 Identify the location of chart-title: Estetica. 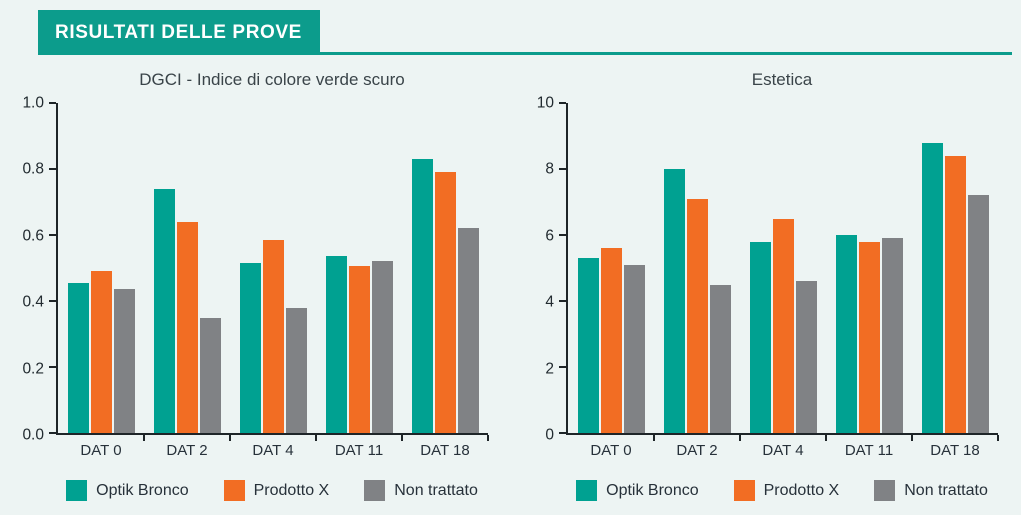
(782, 79).